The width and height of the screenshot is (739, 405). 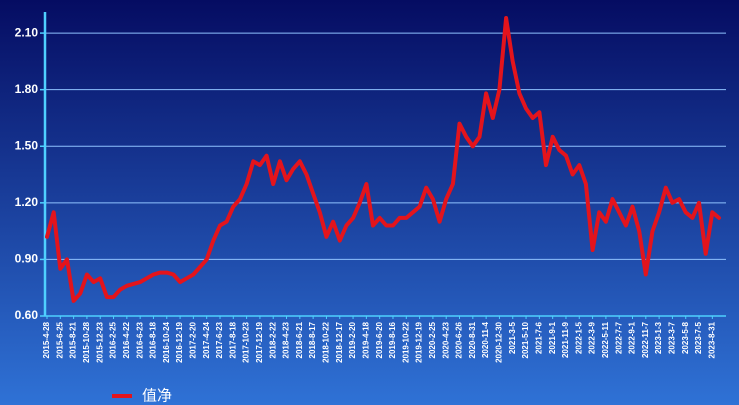 I want to click on y-tick-label: 1.50, so click(x=27, y=145).